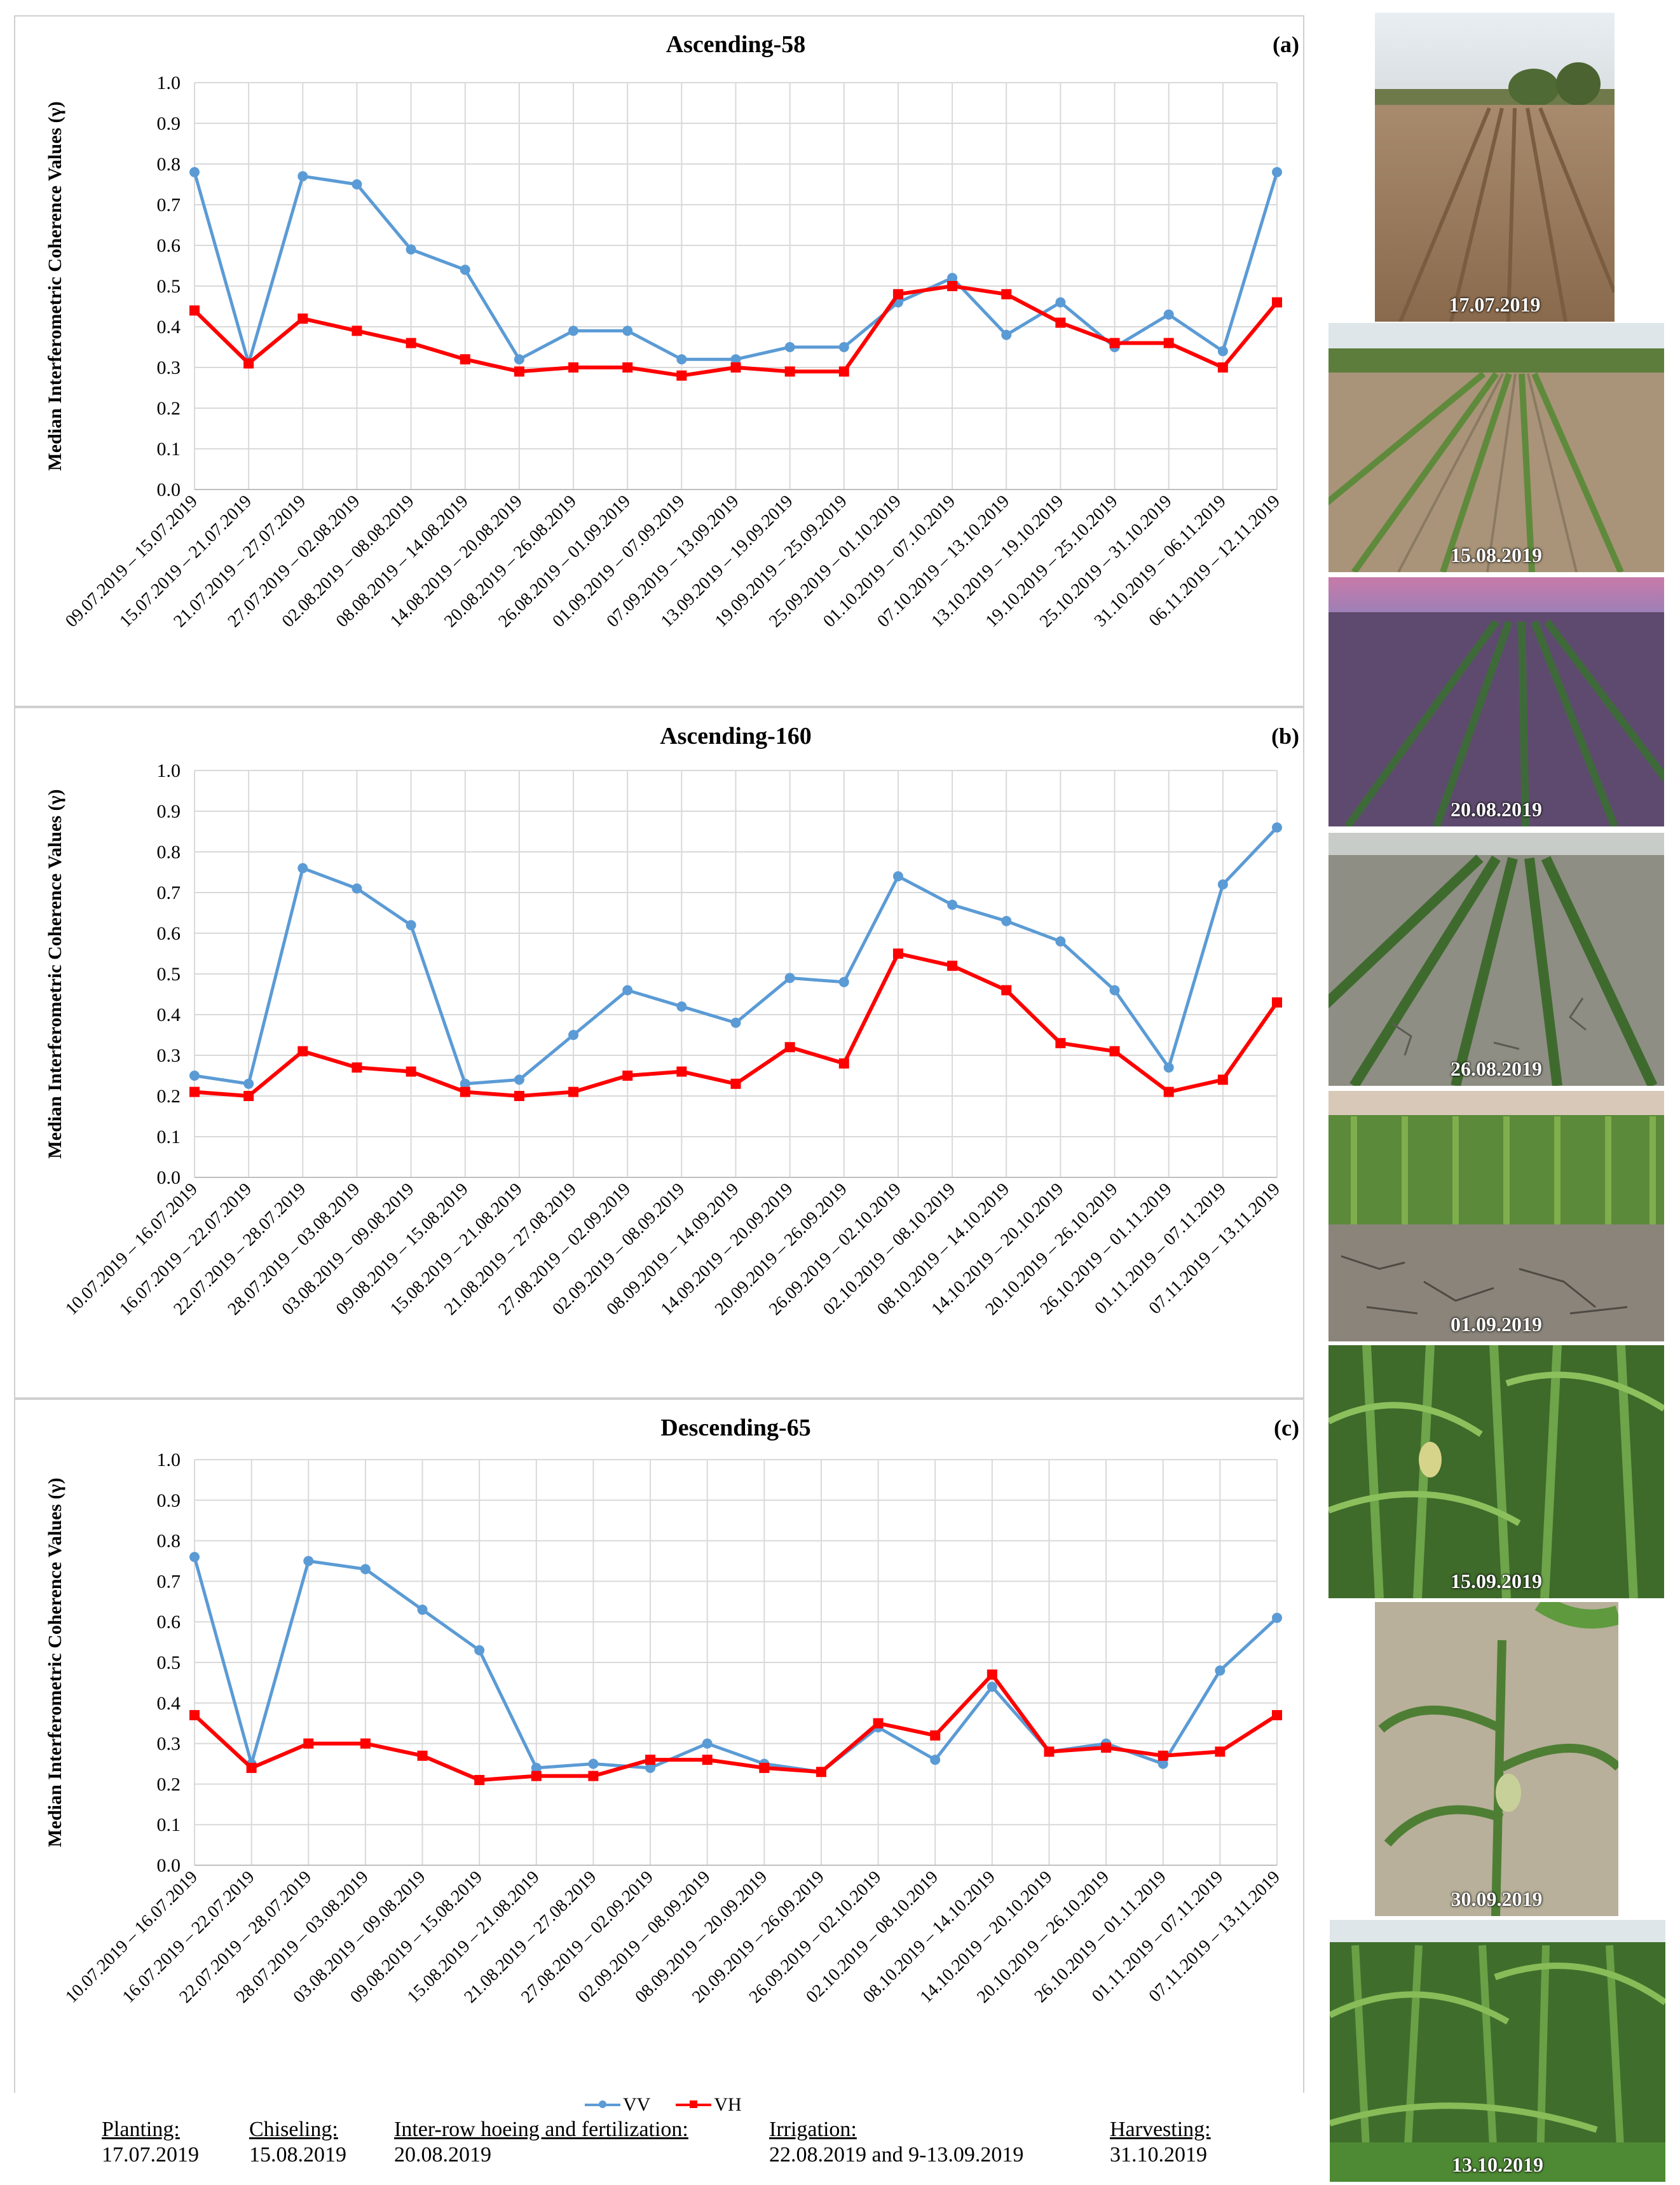 The image size is (1680, 2185). What do you see at coordinates (735, 1728) in the screenshot?
I see `series-line-vh` at bounding box center [735, 1728].